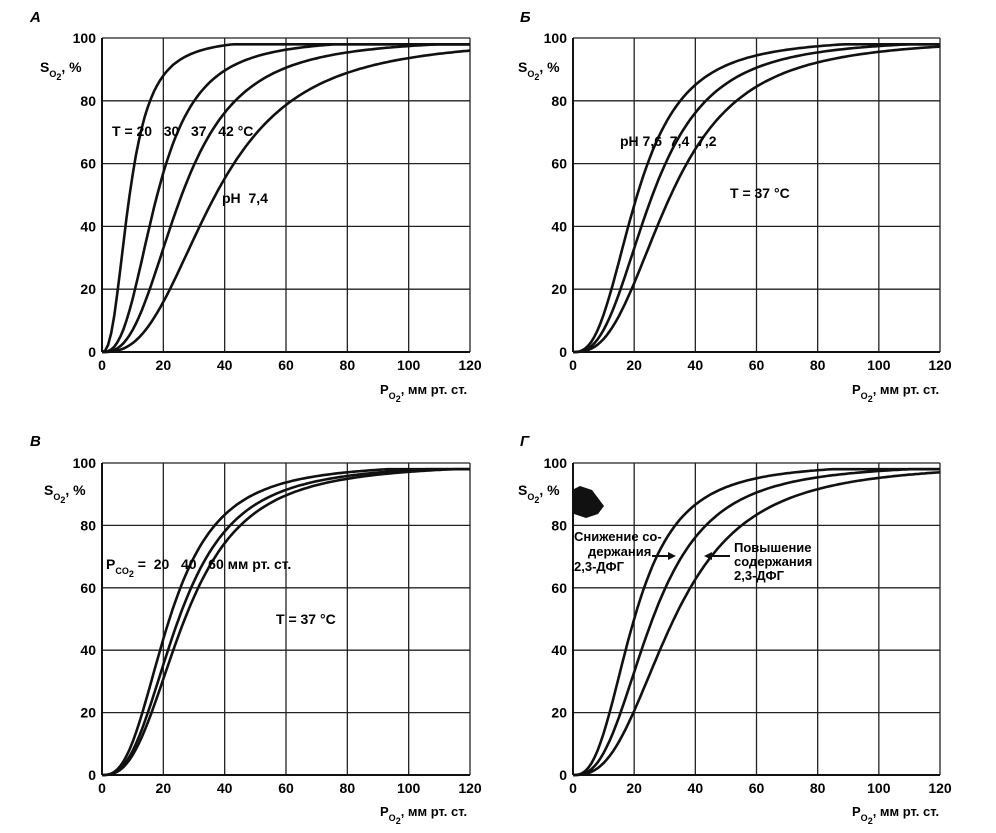 The image size is (996, 833). Describe the element at coordinates (35, 17) in the screenshot. I see `panel-label: А` at that location.